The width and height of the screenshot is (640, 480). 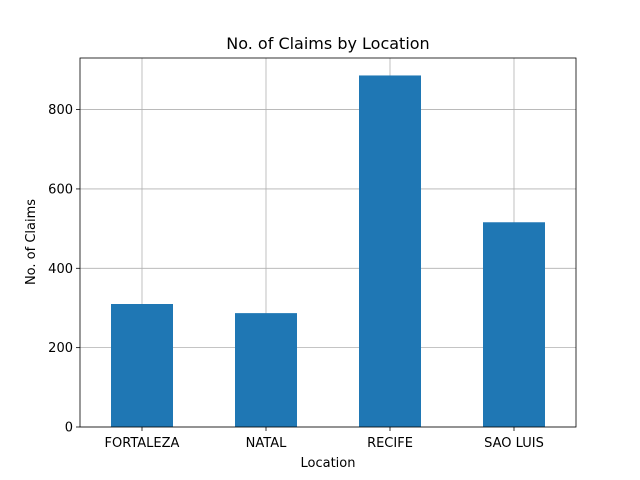 I want to click on bar-natal, so click(x=266, y=370).